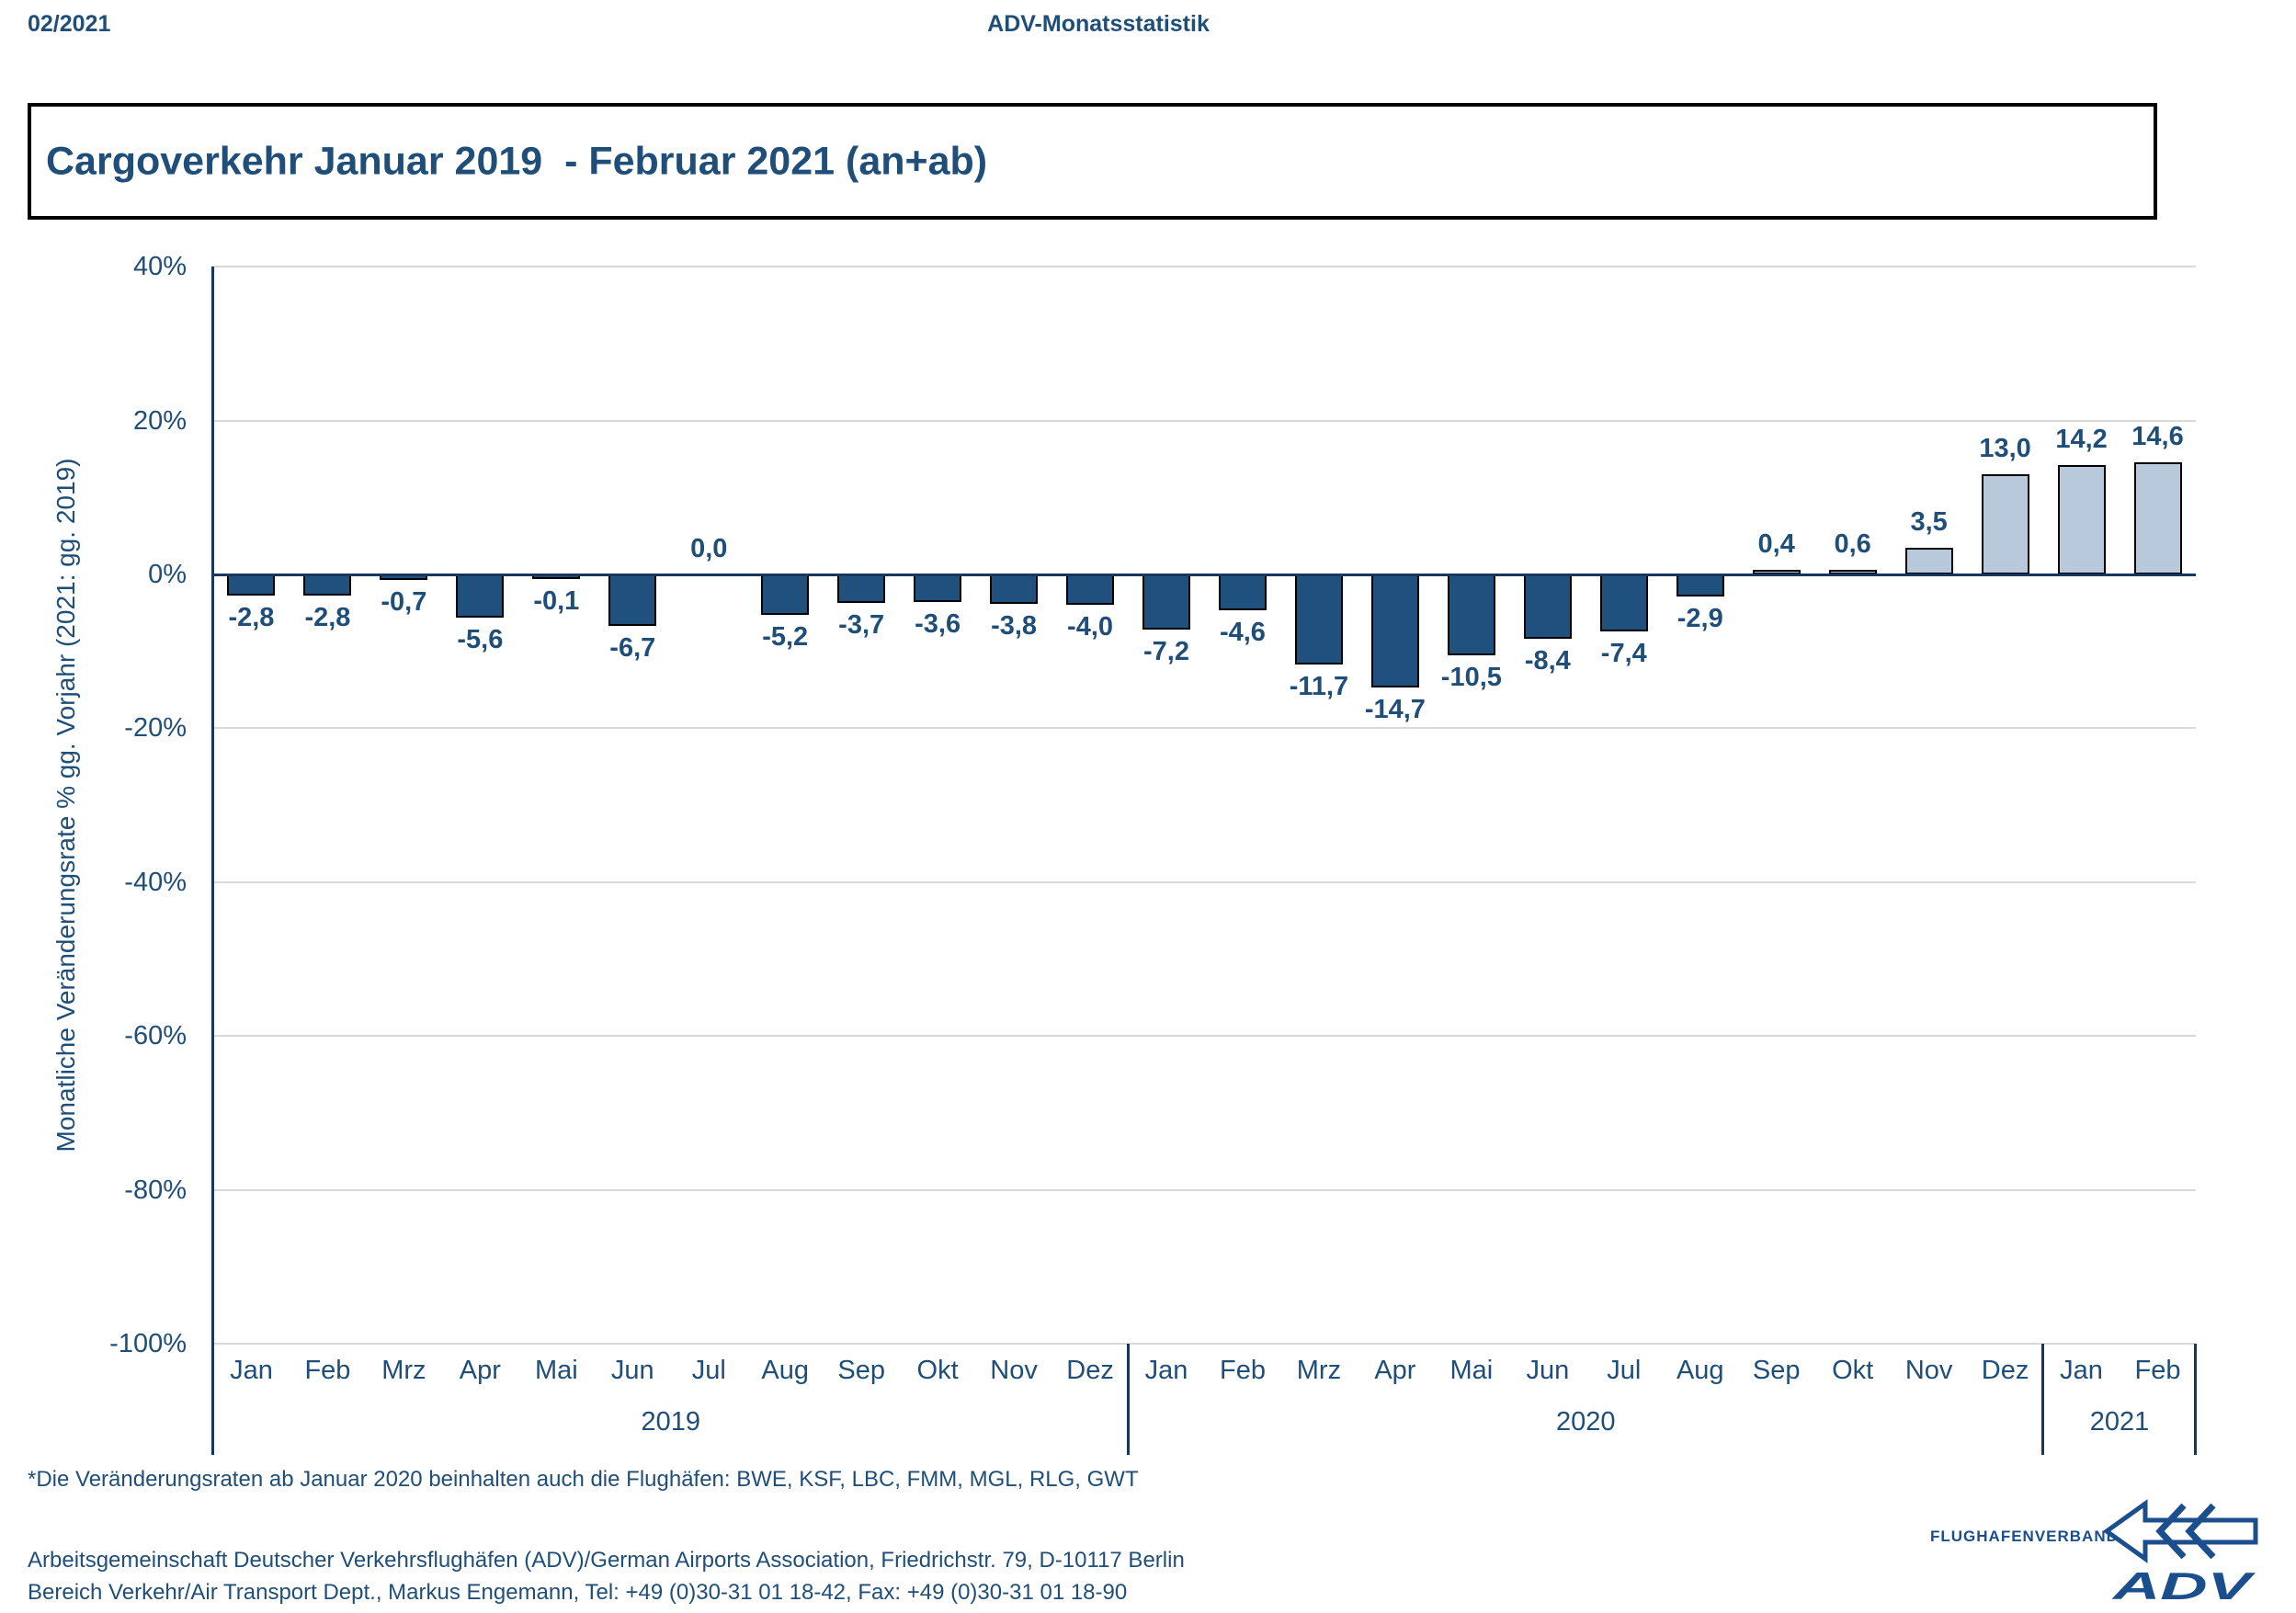  Describe the element at coordinates (155, 728) in the screenshot. I see `y-tick-label: -20%` at that location.